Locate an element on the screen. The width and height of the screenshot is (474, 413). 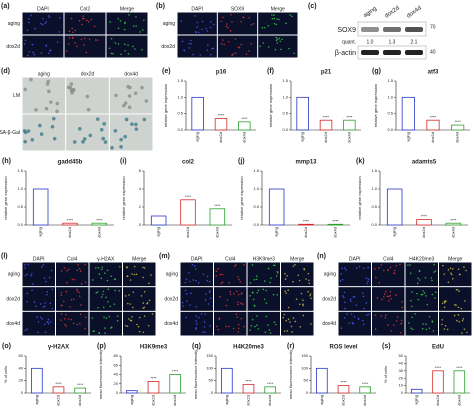
y-tick-label: 100 is located at coordinates (209, 367).